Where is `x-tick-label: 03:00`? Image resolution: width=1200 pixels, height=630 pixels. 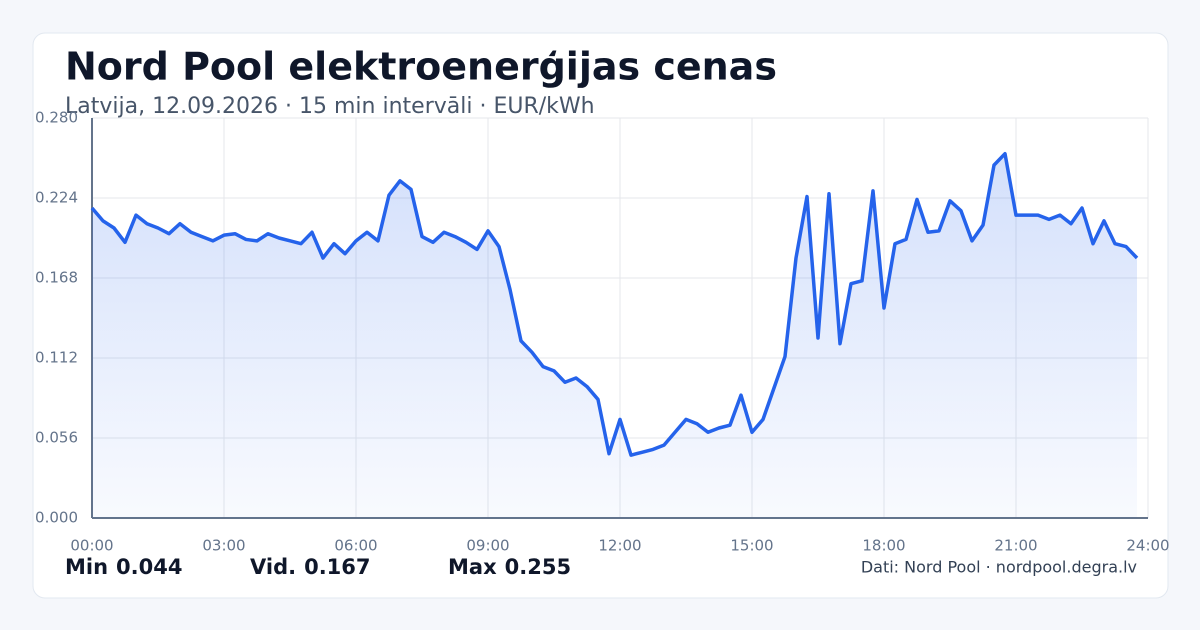
x-tick-label: 03:00 is located at coordinates (223, 546).